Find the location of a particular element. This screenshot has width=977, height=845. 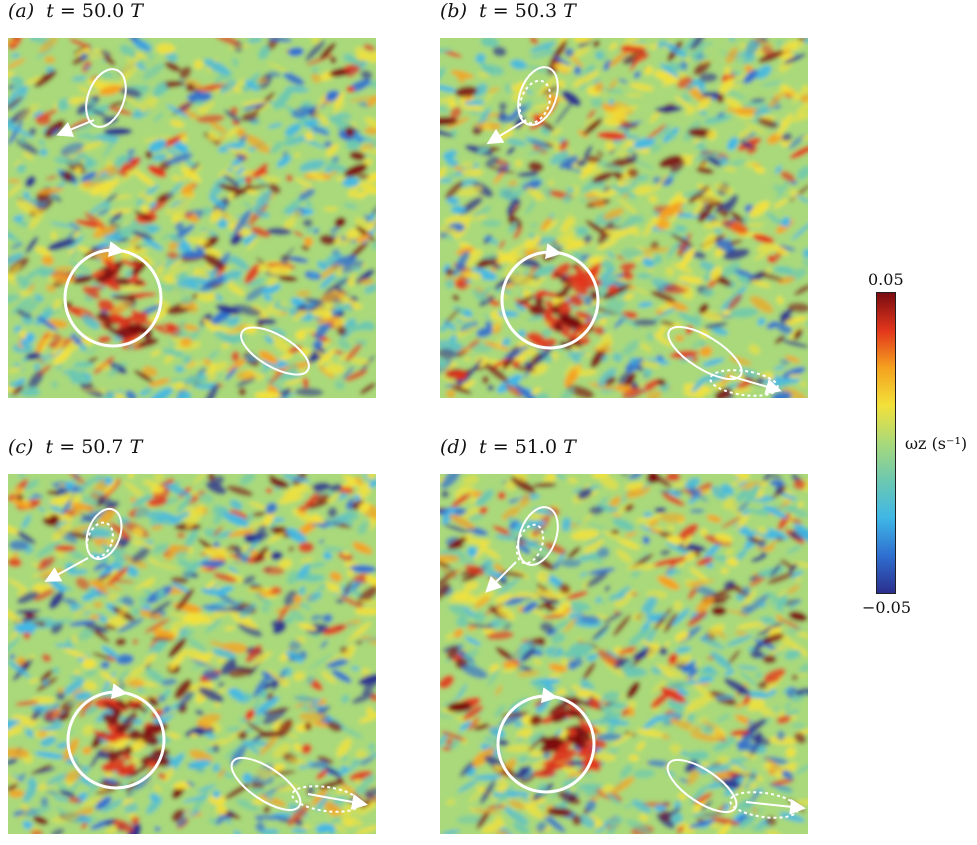

panel-b-title: (b) t = 50.3 T is located at coordinates (508, 11).